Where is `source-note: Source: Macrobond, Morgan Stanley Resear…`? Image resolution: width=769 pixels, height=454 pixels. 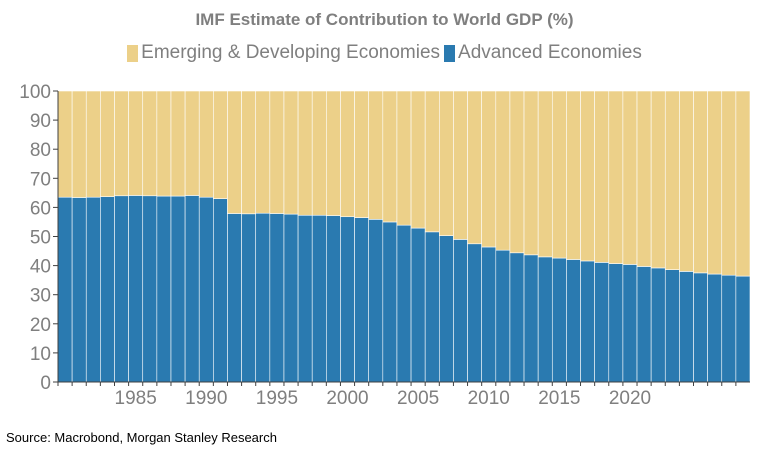
source-note: Source: Macrobond, Morgan Stanley Resear… is located at coordinates (141, 437).